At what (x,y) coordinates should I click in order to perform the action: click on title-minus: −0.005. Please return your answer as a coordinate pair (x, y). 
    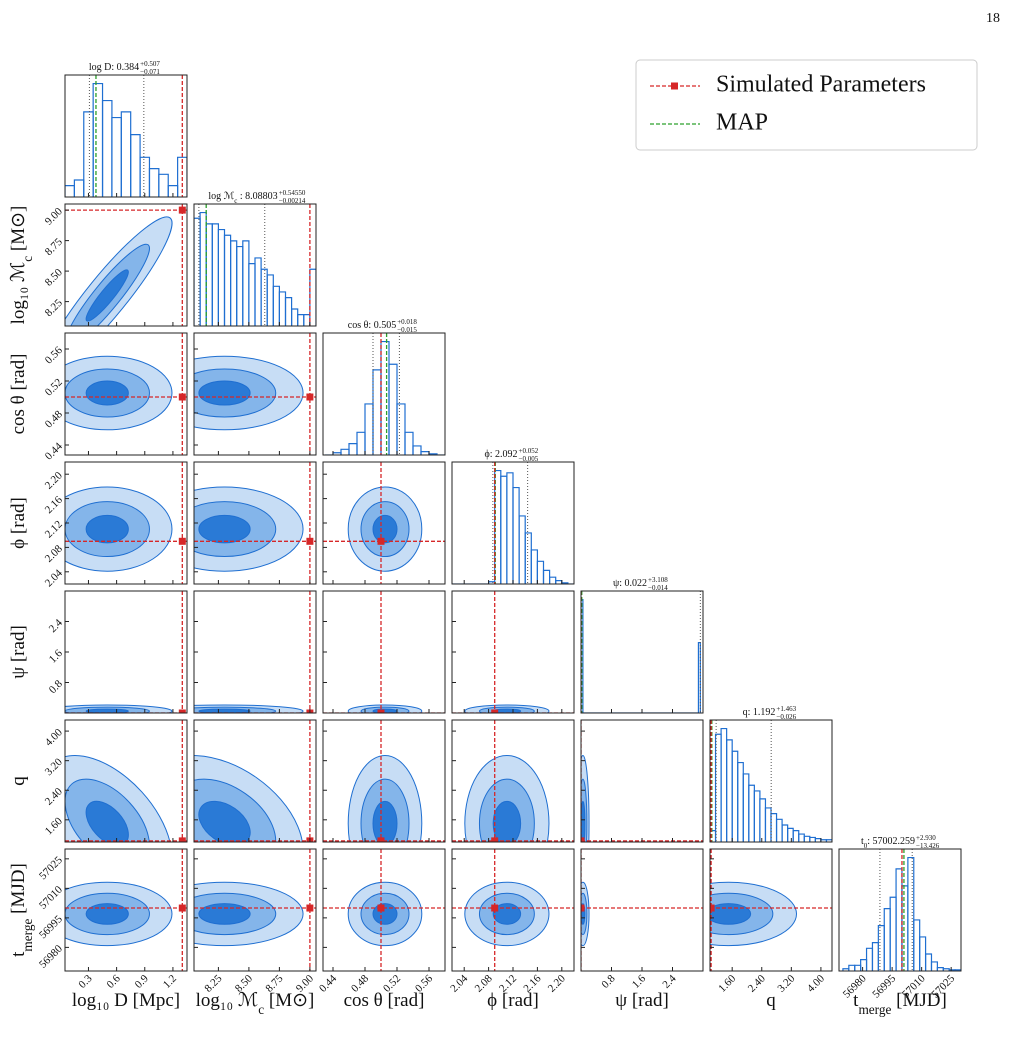
    Looking at the image, I should click on (529, 459).